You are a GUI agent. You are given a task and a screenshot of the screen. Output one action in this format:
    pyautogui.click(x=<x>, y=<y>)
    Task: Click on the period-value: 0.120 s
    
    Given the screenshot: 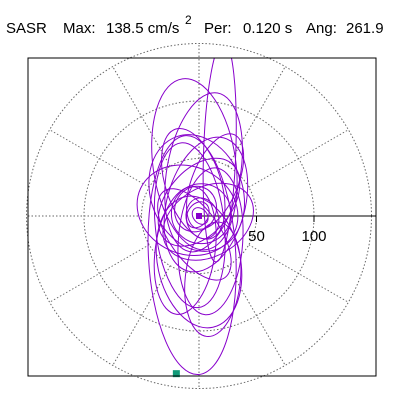 What is the action you would take?
    pyautogui.click(x=268, y=28)
    